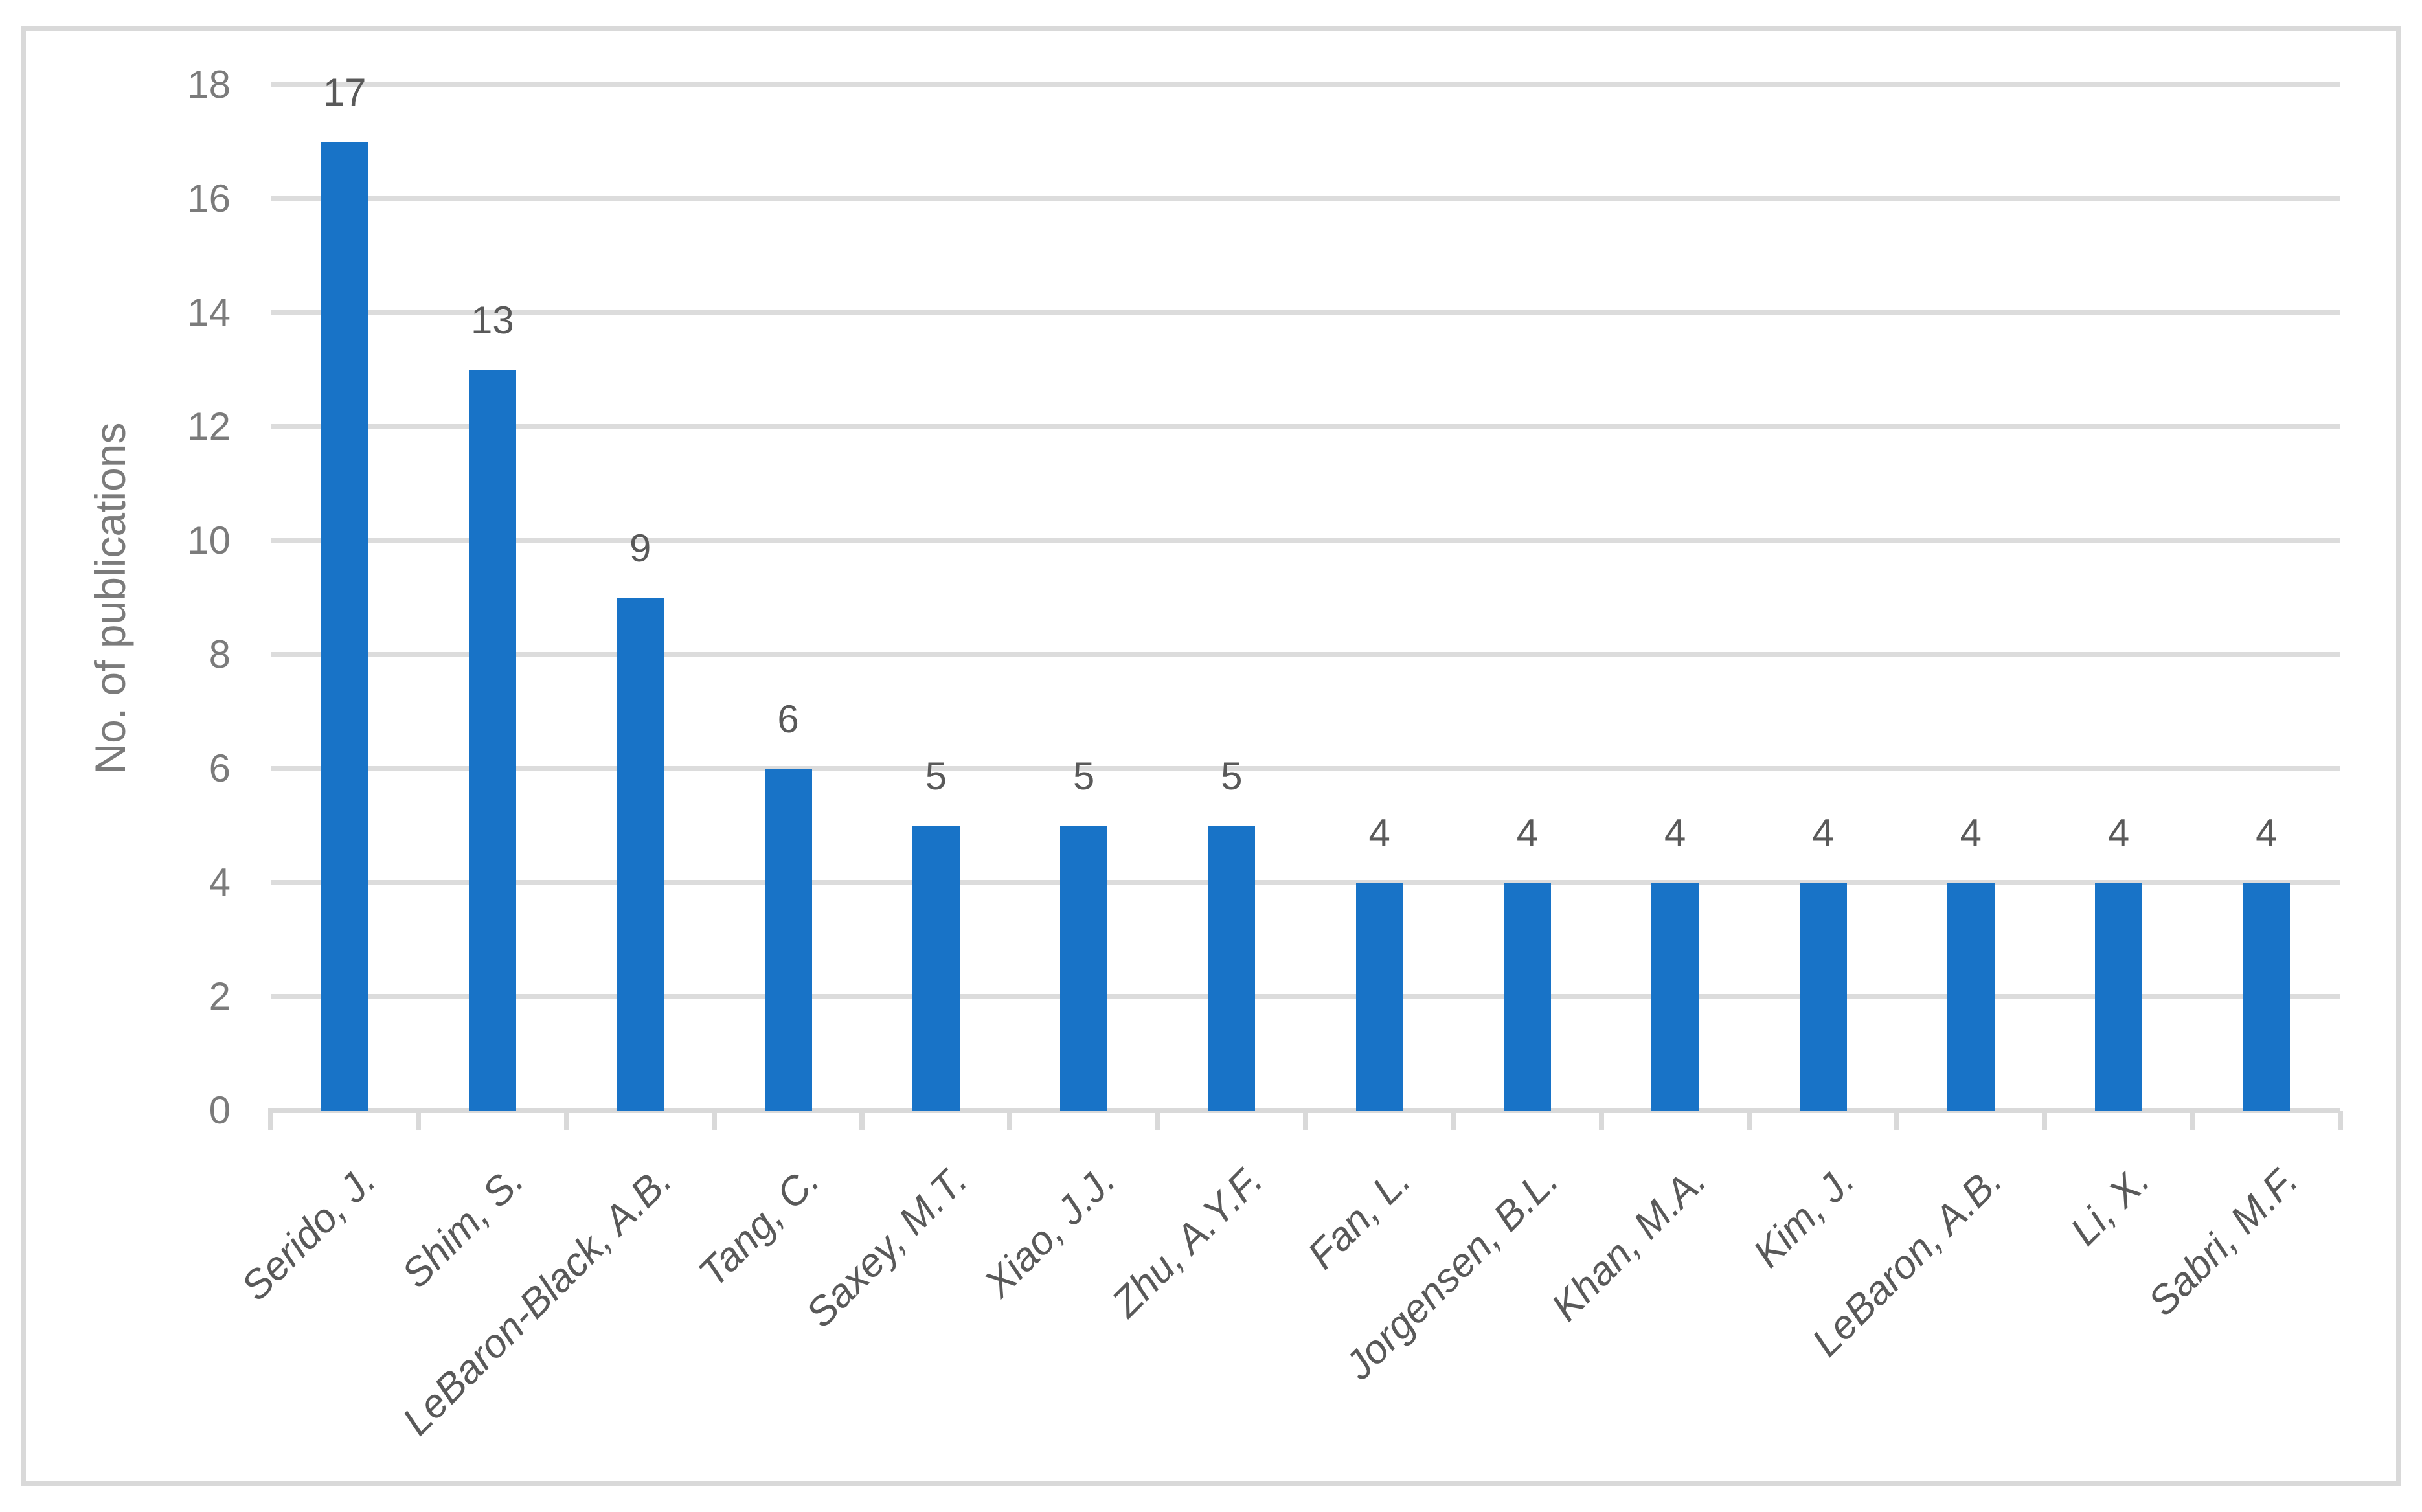 The width and height of the screenshot is (2422, 1512). I want to click on y-tick-label: 0, so click(220, 1110).